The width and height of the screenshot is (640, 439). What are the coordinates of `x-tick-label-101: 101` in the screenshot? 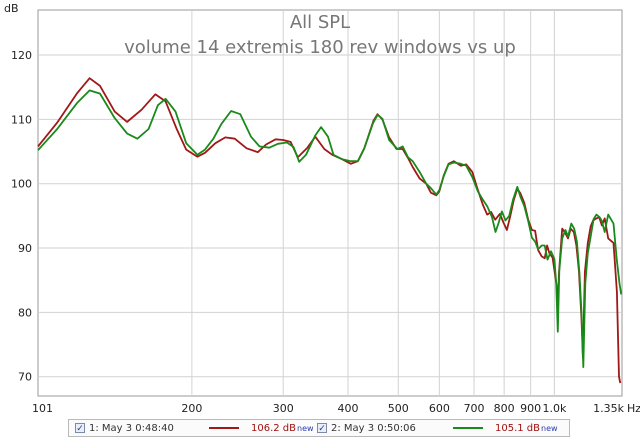 It's located at (42, 408).